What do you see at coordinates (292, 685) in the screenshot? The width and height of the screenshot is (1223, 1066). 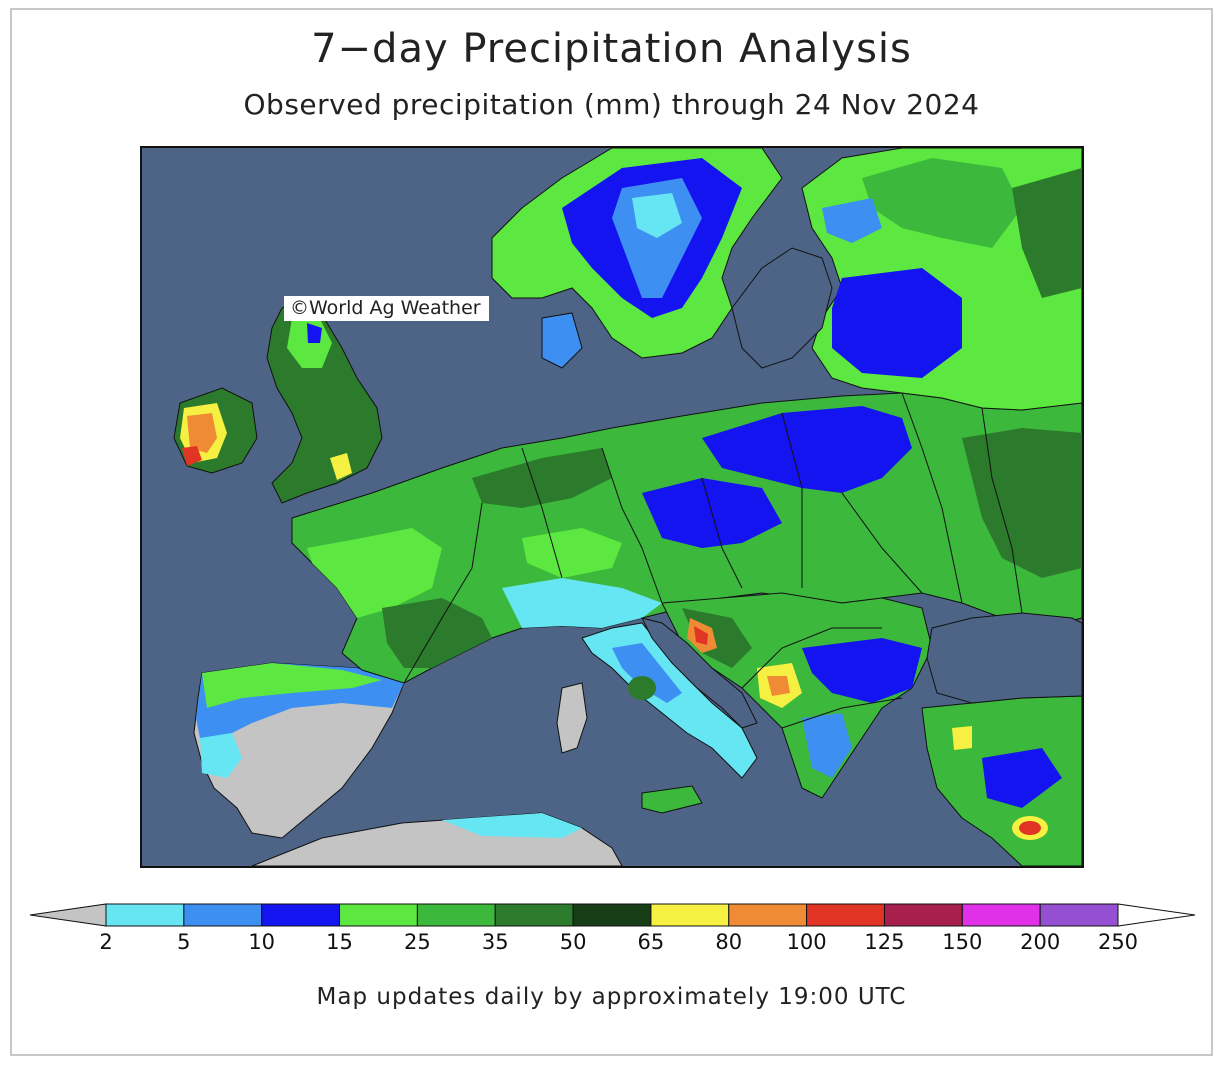 I see `iberia-coast-precip` at bounding box center [292, 685].